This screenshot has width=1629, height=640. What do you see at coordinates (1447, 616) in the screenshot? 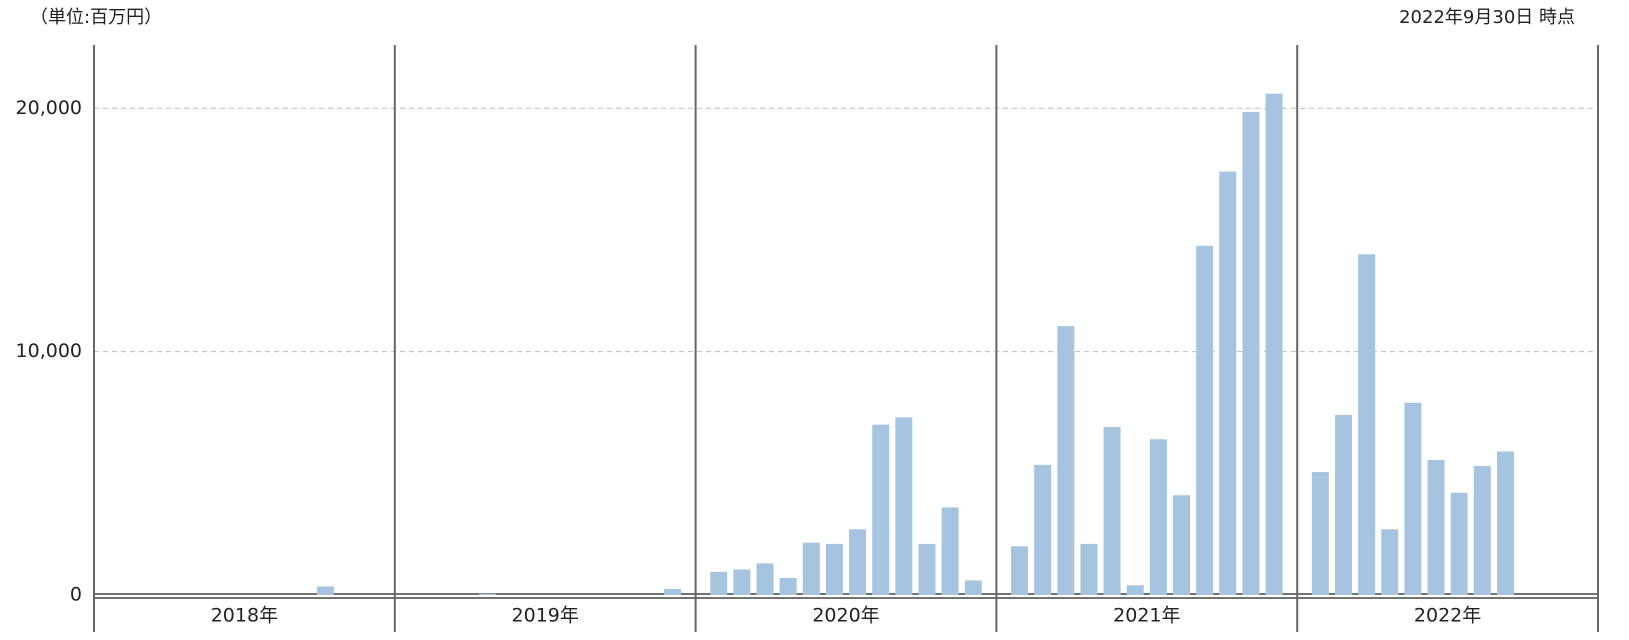
I see `x-group-label: 2022年` at bounding box center [1447, 616].